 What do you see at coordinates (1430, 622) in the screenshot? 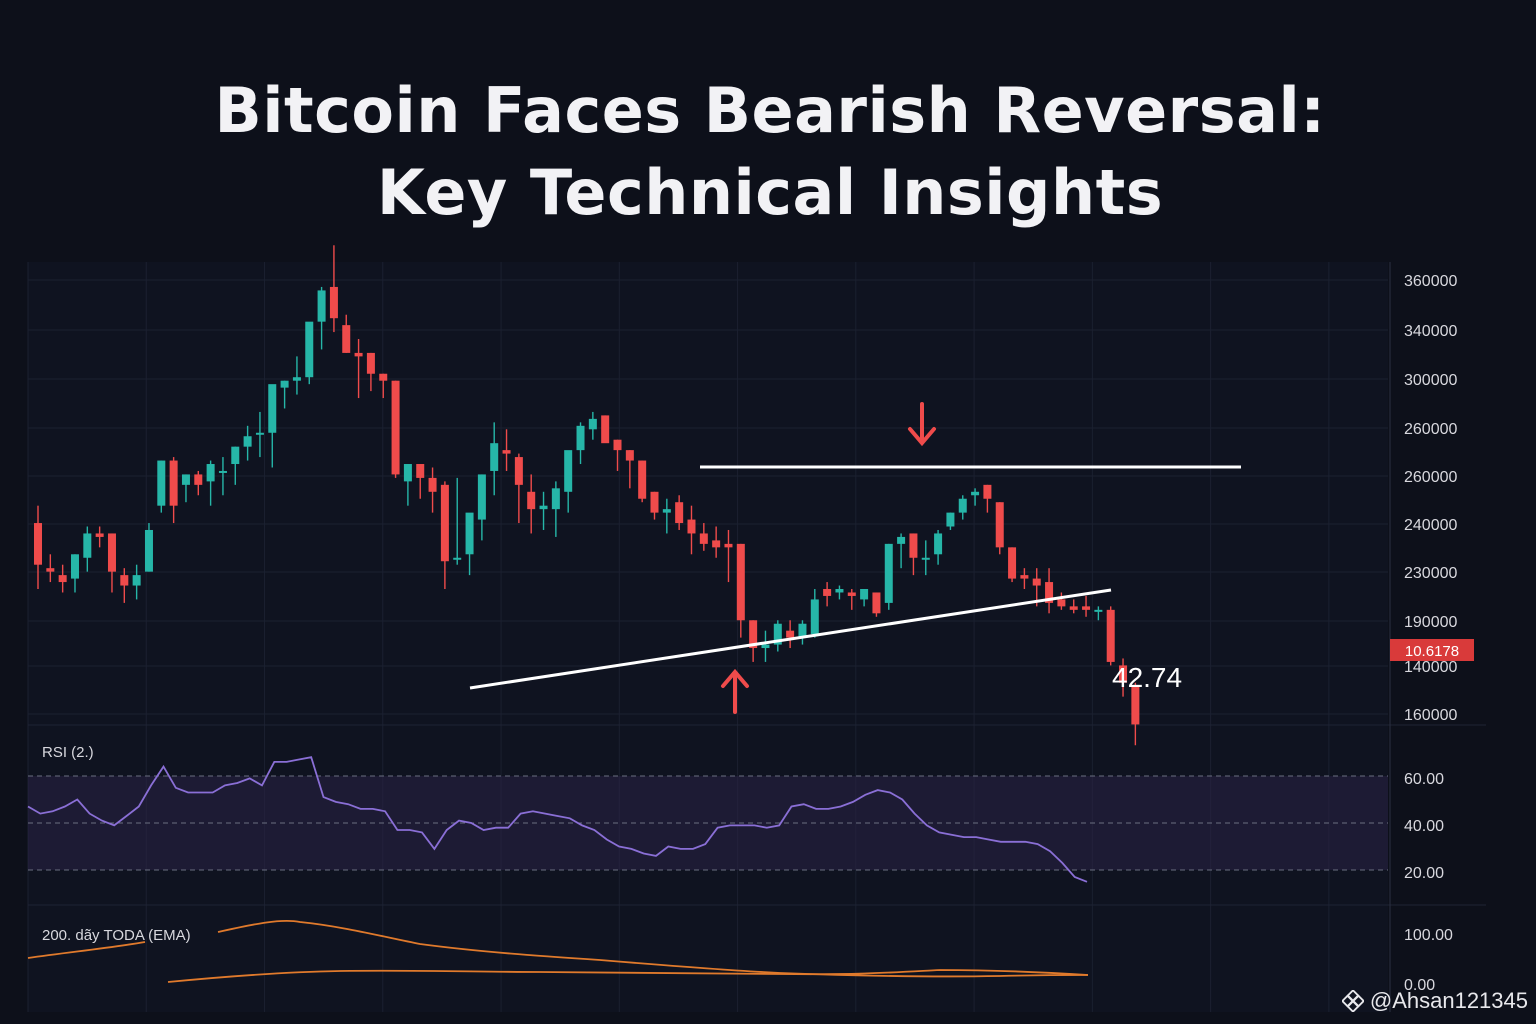
I see `y-tick-label: 190000` at bounding box center [1430, 622].